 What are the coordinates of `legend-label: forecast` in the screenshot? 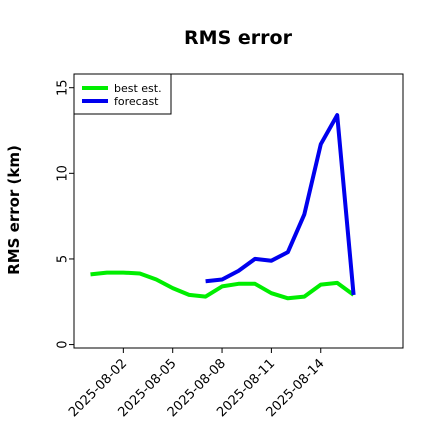 It's located at (136, 101).